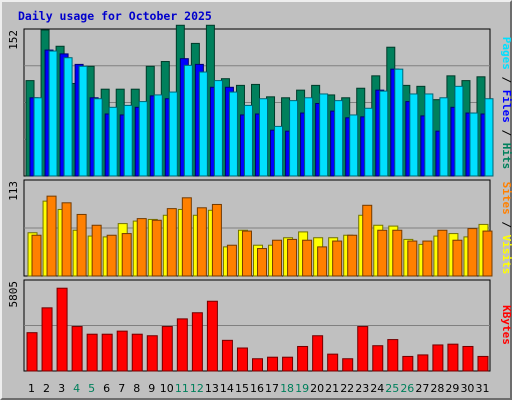  I want to click on x-tick-label-day-17: 17, so click(272, 388).